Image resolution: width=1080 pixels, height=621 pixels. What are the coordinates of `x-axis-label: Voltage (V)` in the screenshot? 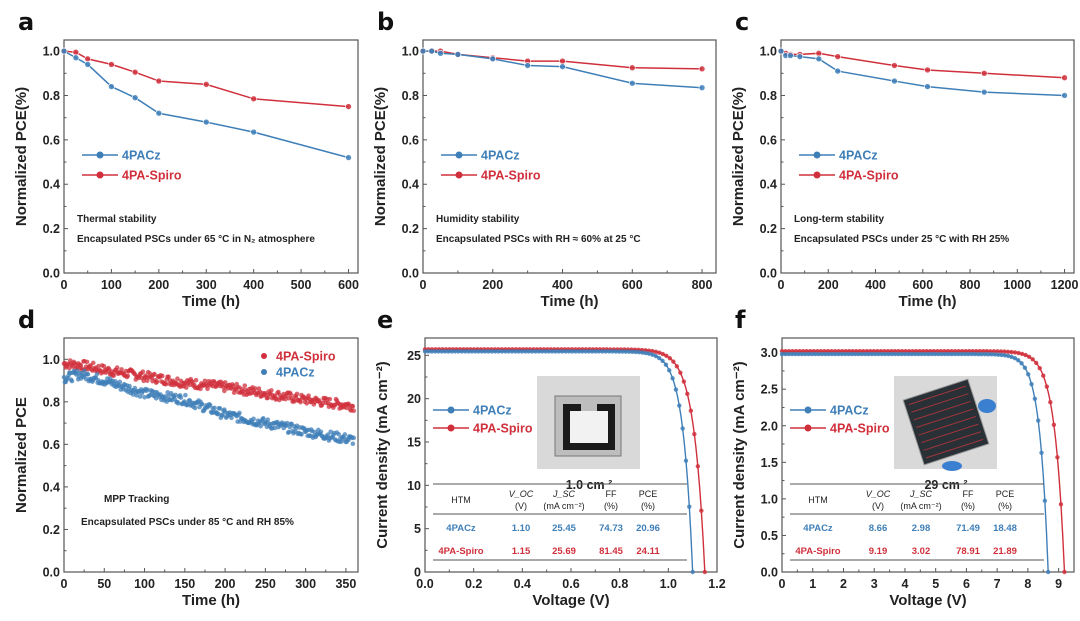 It's located at (927, 600).